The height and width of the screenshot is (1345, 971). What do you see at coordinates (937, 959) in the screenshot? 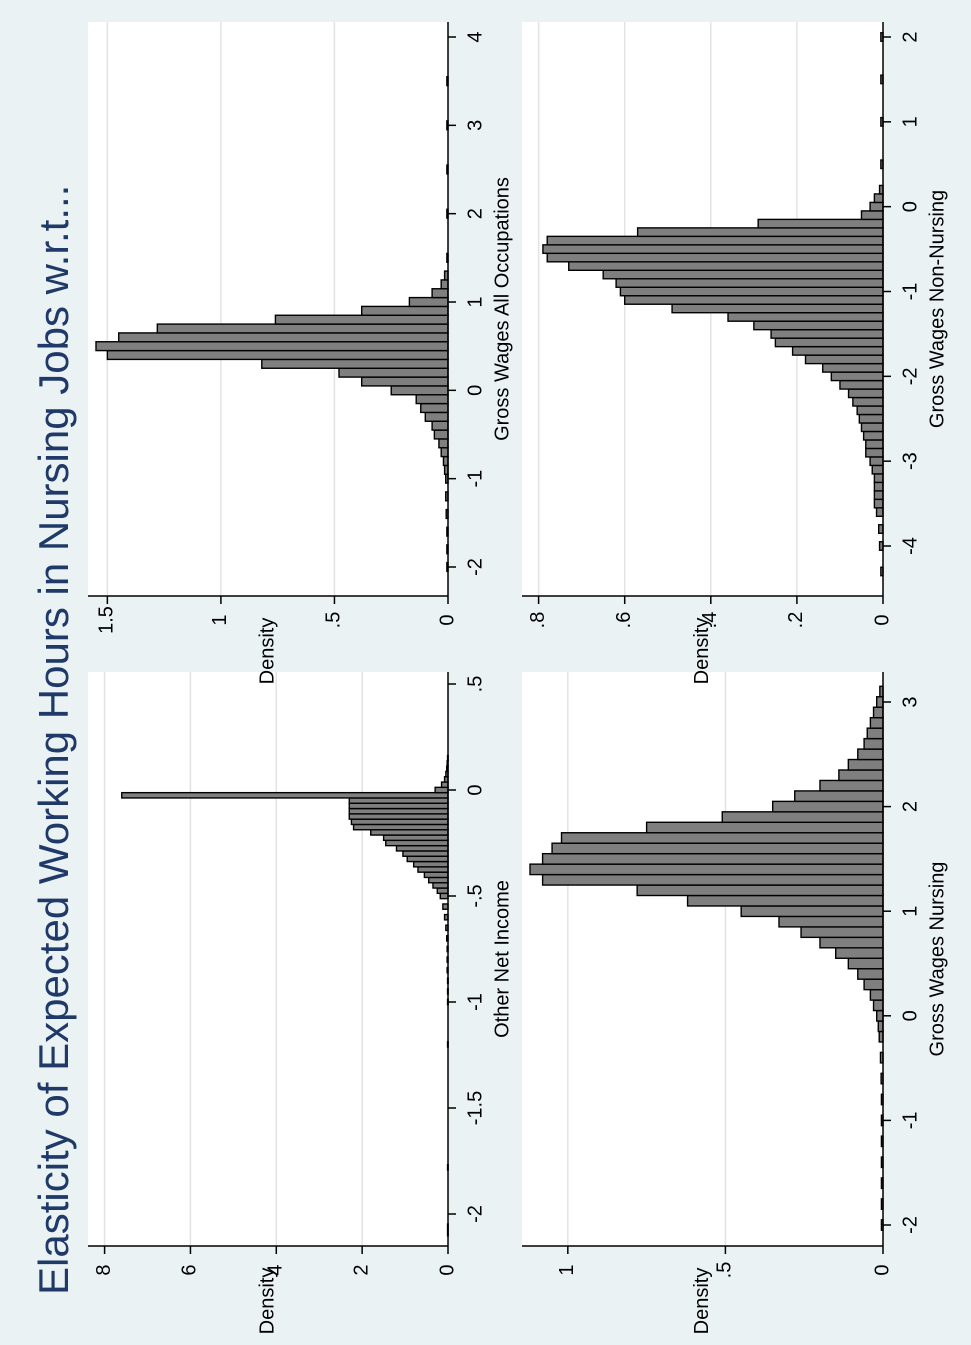
I see `x-axis-title: Gross Wages Nursing` at bounding box center [937, 959].